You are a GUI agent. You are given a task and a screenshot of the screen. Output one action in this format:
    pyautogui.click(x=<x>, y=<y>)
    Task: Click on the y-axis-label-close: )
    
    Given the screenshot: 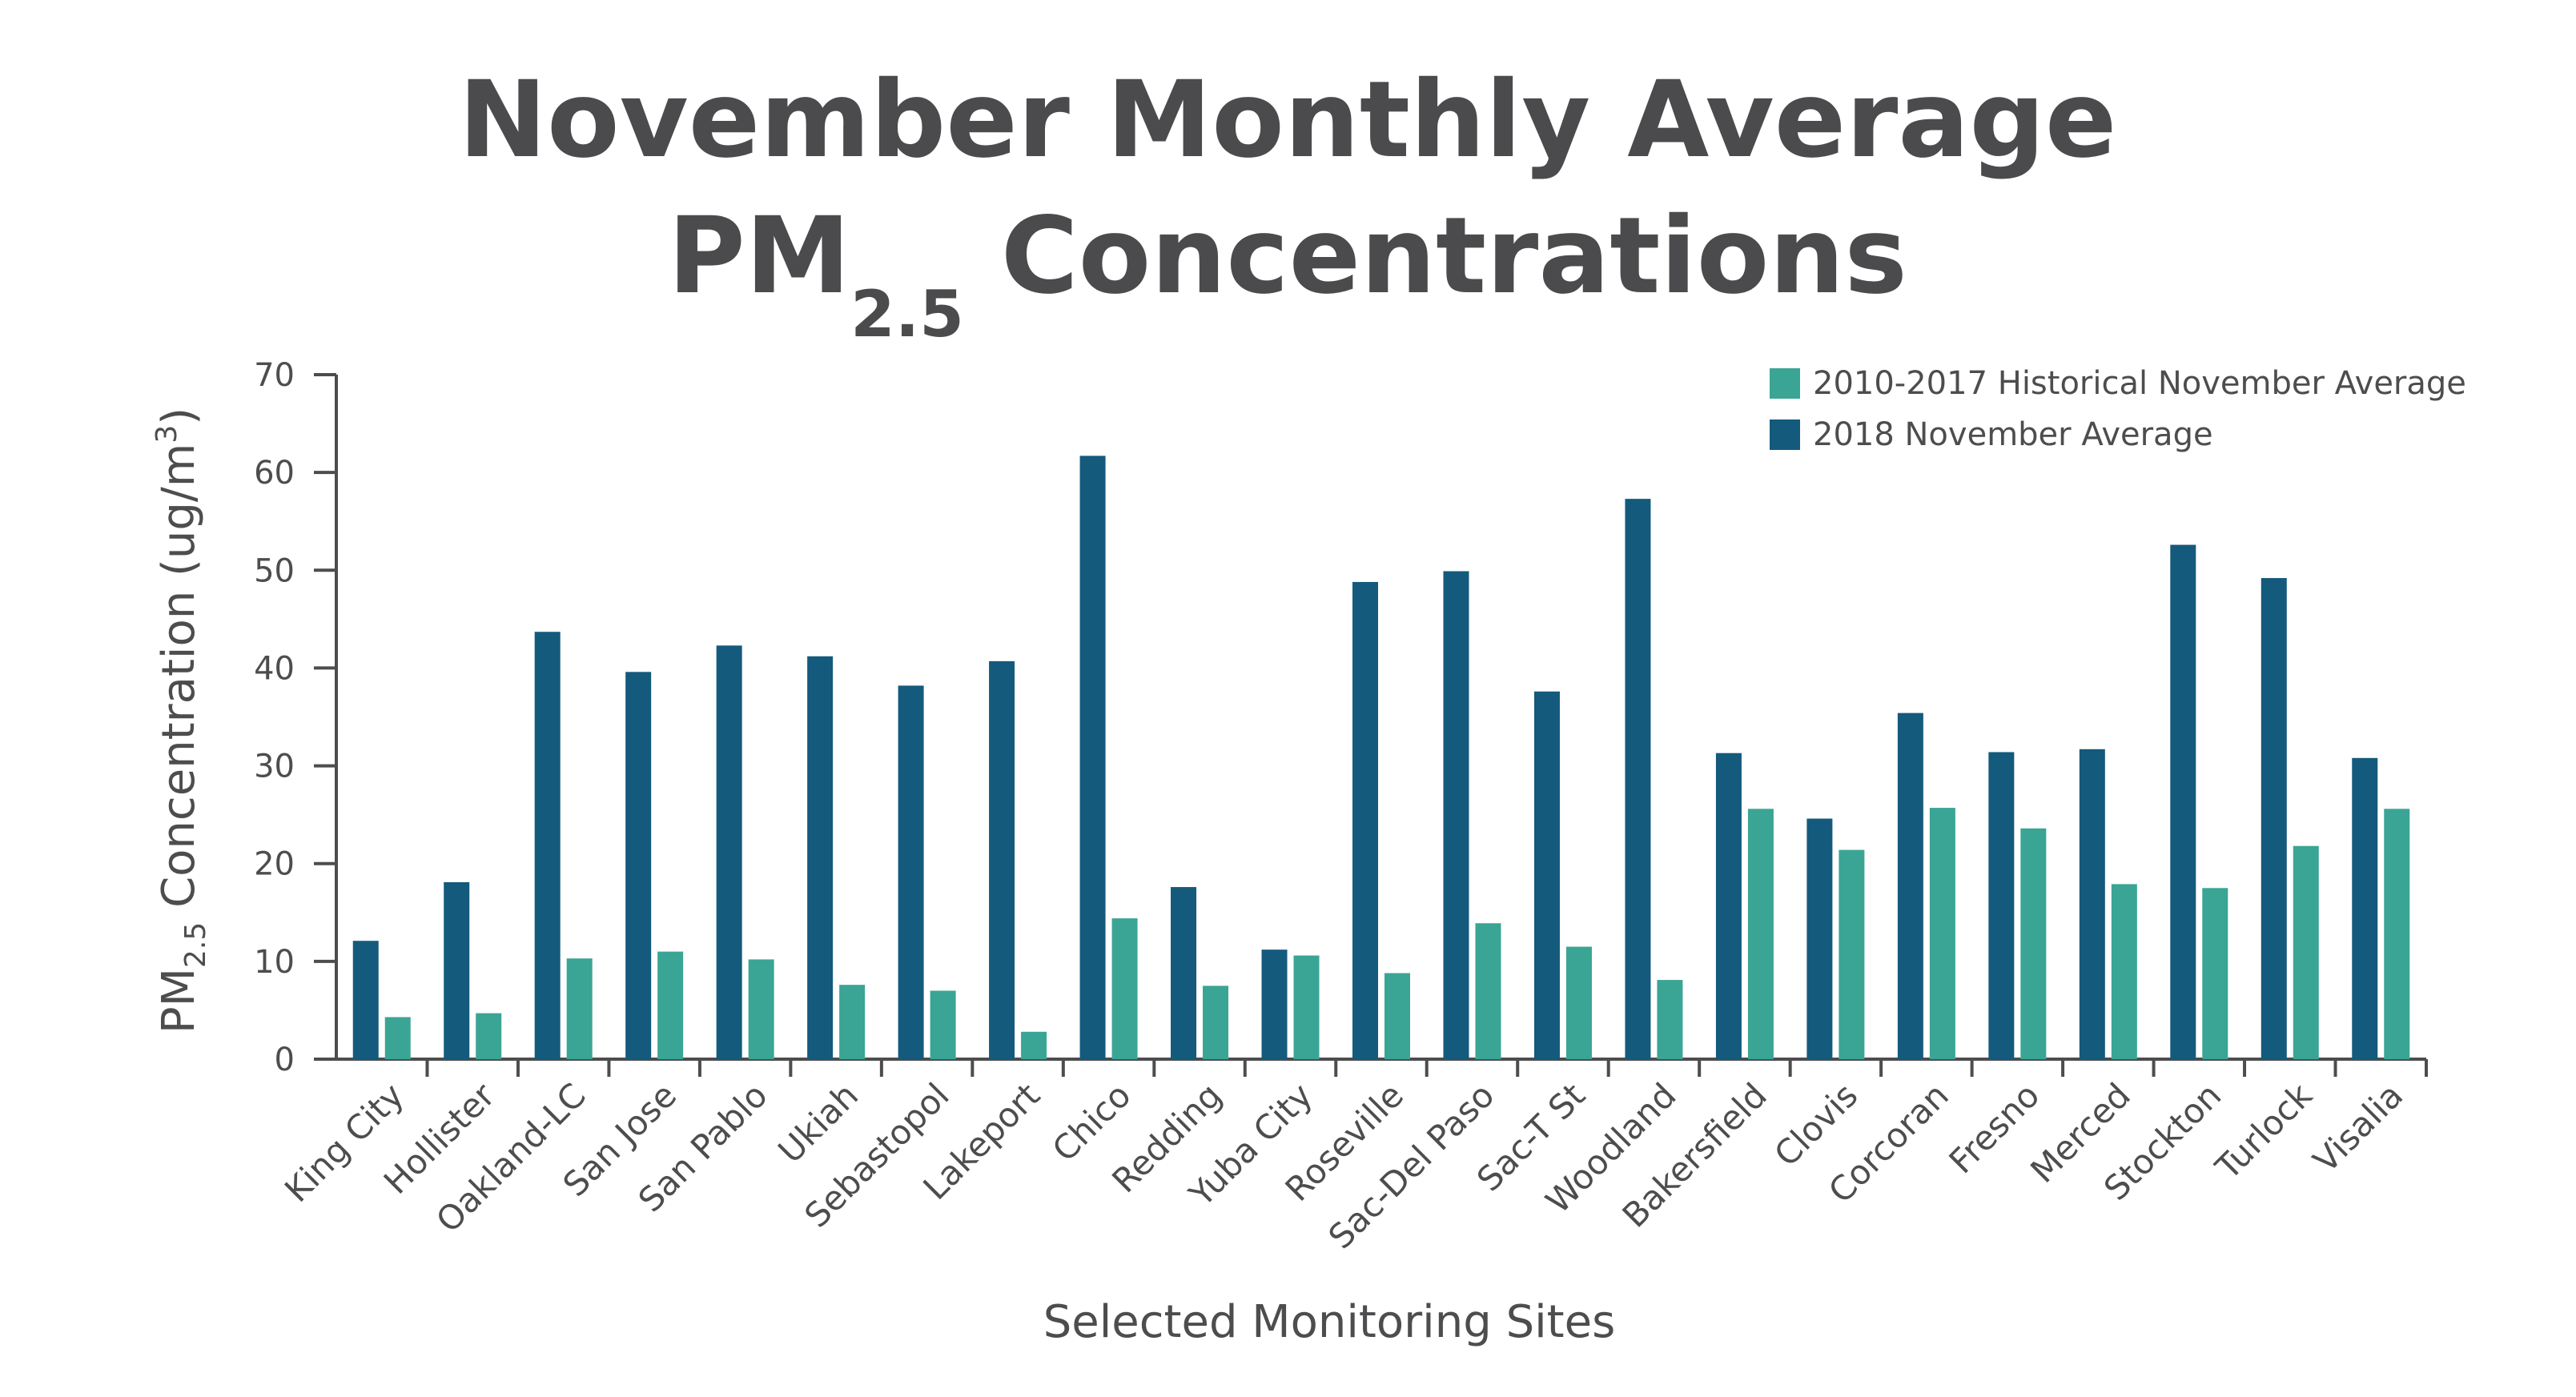 What is the action you would take?
    pyautogui.click(x=179, y=416)
    